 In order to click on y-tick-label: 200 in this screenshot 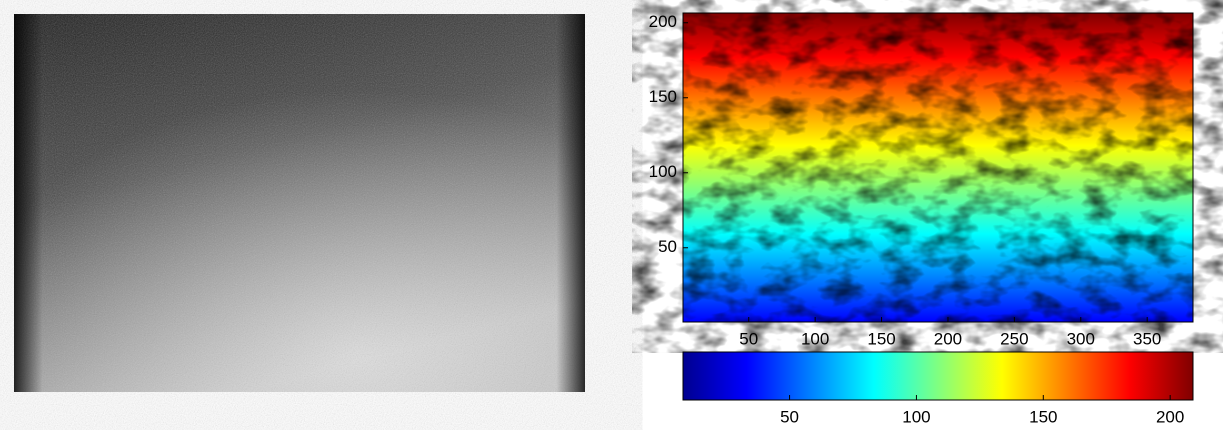, I will do `click(663, 21)`.